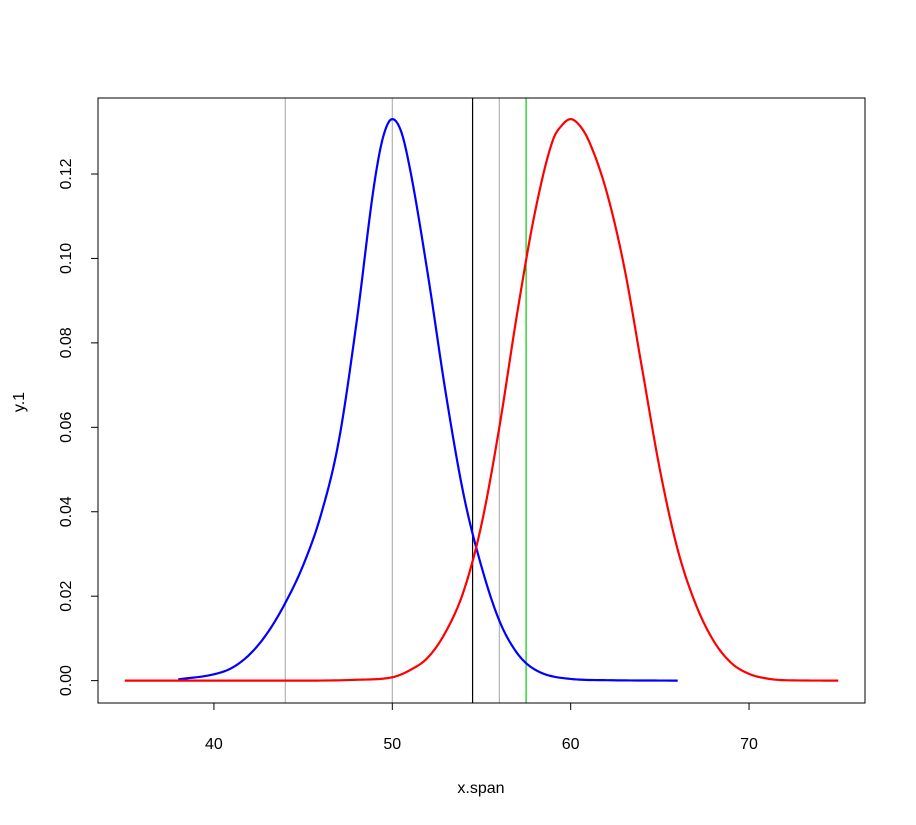 The image size is (916, 825). I want to click on x-tick-label: 50, so click(392, 744).